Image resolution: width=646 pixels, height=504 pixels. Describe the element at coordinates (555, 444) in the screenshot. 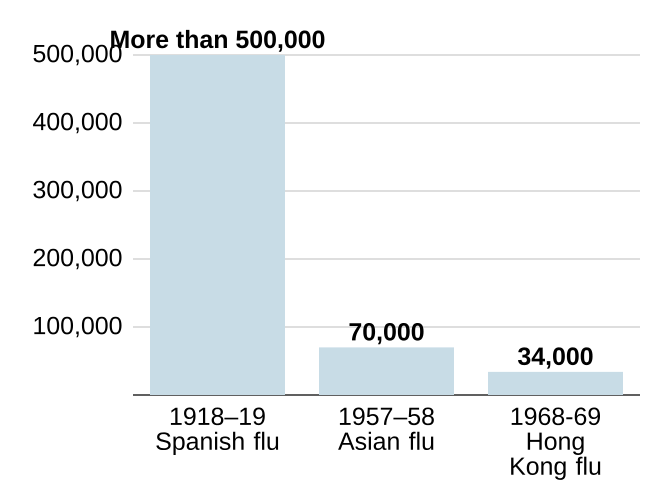

I see `x-tick-label: 1968-69 Hong Kong flu` at that location.